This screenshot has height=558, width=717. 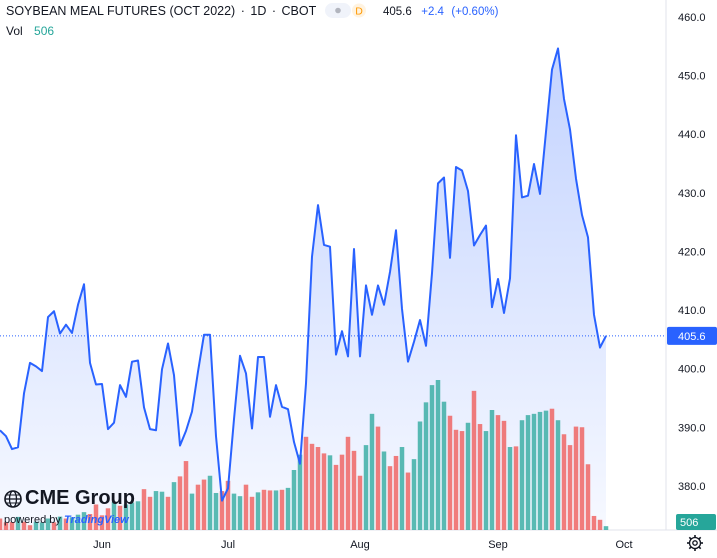 I want to click on interval-label: 1D, so click(x=258, y=11).